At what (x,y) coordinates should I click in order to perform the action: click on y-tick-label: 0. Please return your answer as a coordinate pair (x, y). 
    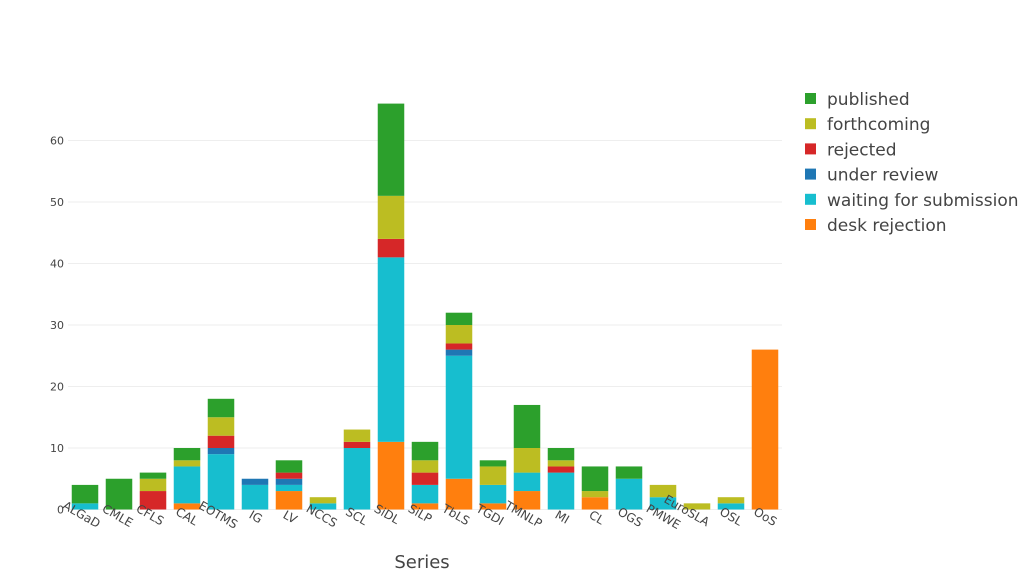
    Looking at the image, I should click on (60, 510).